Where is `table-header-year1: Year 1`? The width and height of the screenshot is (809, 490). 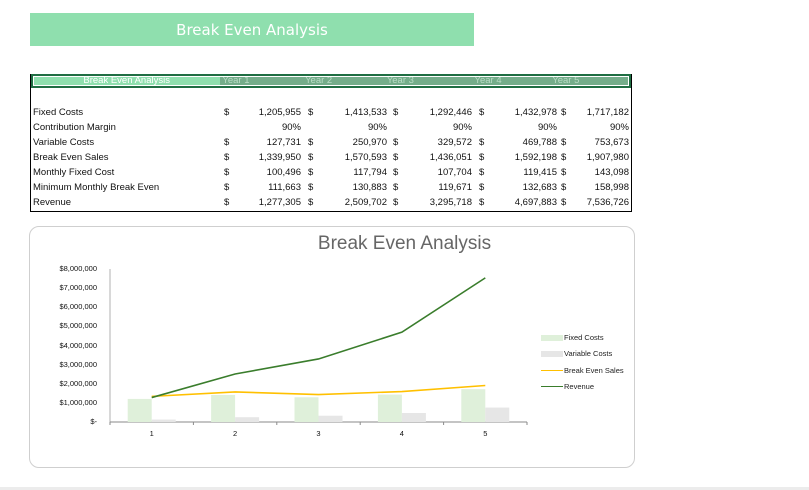 table-header-year1: Year 1 is located at coordinates (263, 81).